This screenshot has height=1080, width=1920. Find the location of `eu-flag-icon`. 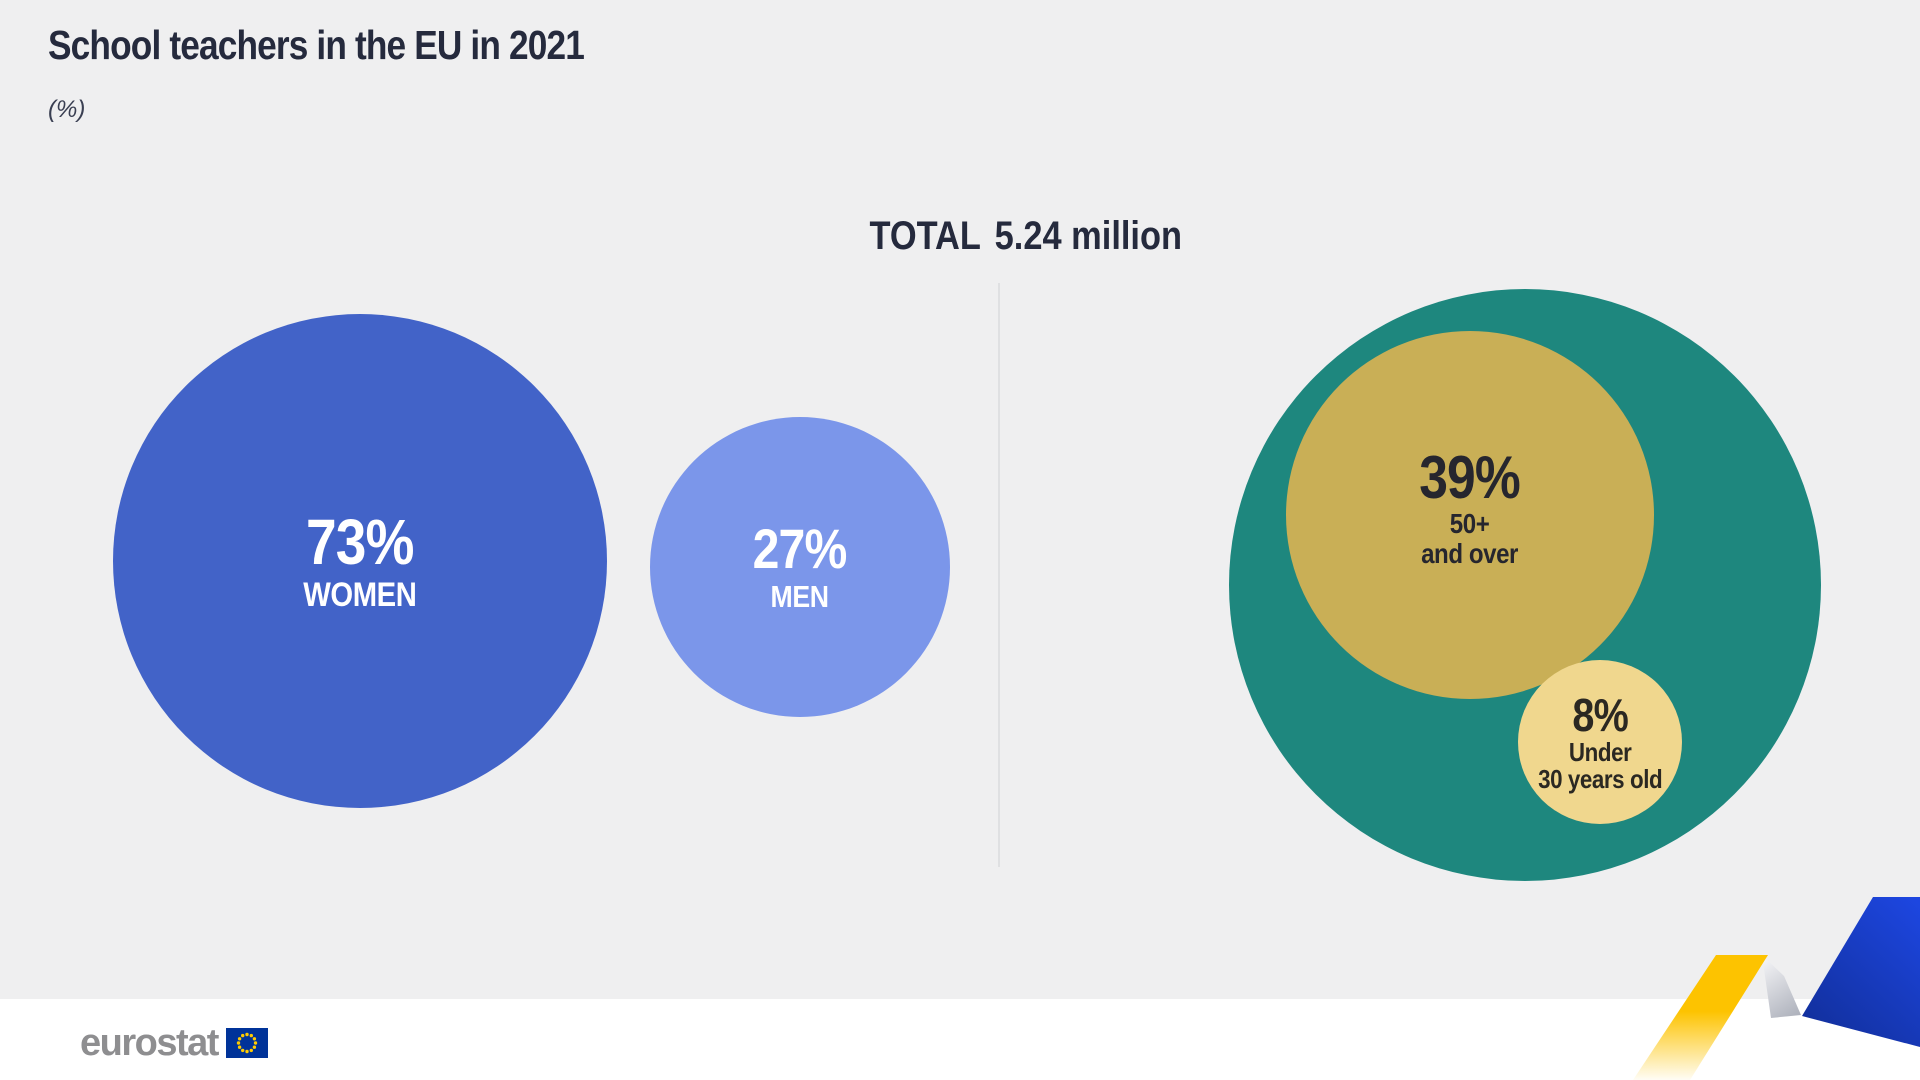

eu-flag-icon is located at coordinates (246, 1043).